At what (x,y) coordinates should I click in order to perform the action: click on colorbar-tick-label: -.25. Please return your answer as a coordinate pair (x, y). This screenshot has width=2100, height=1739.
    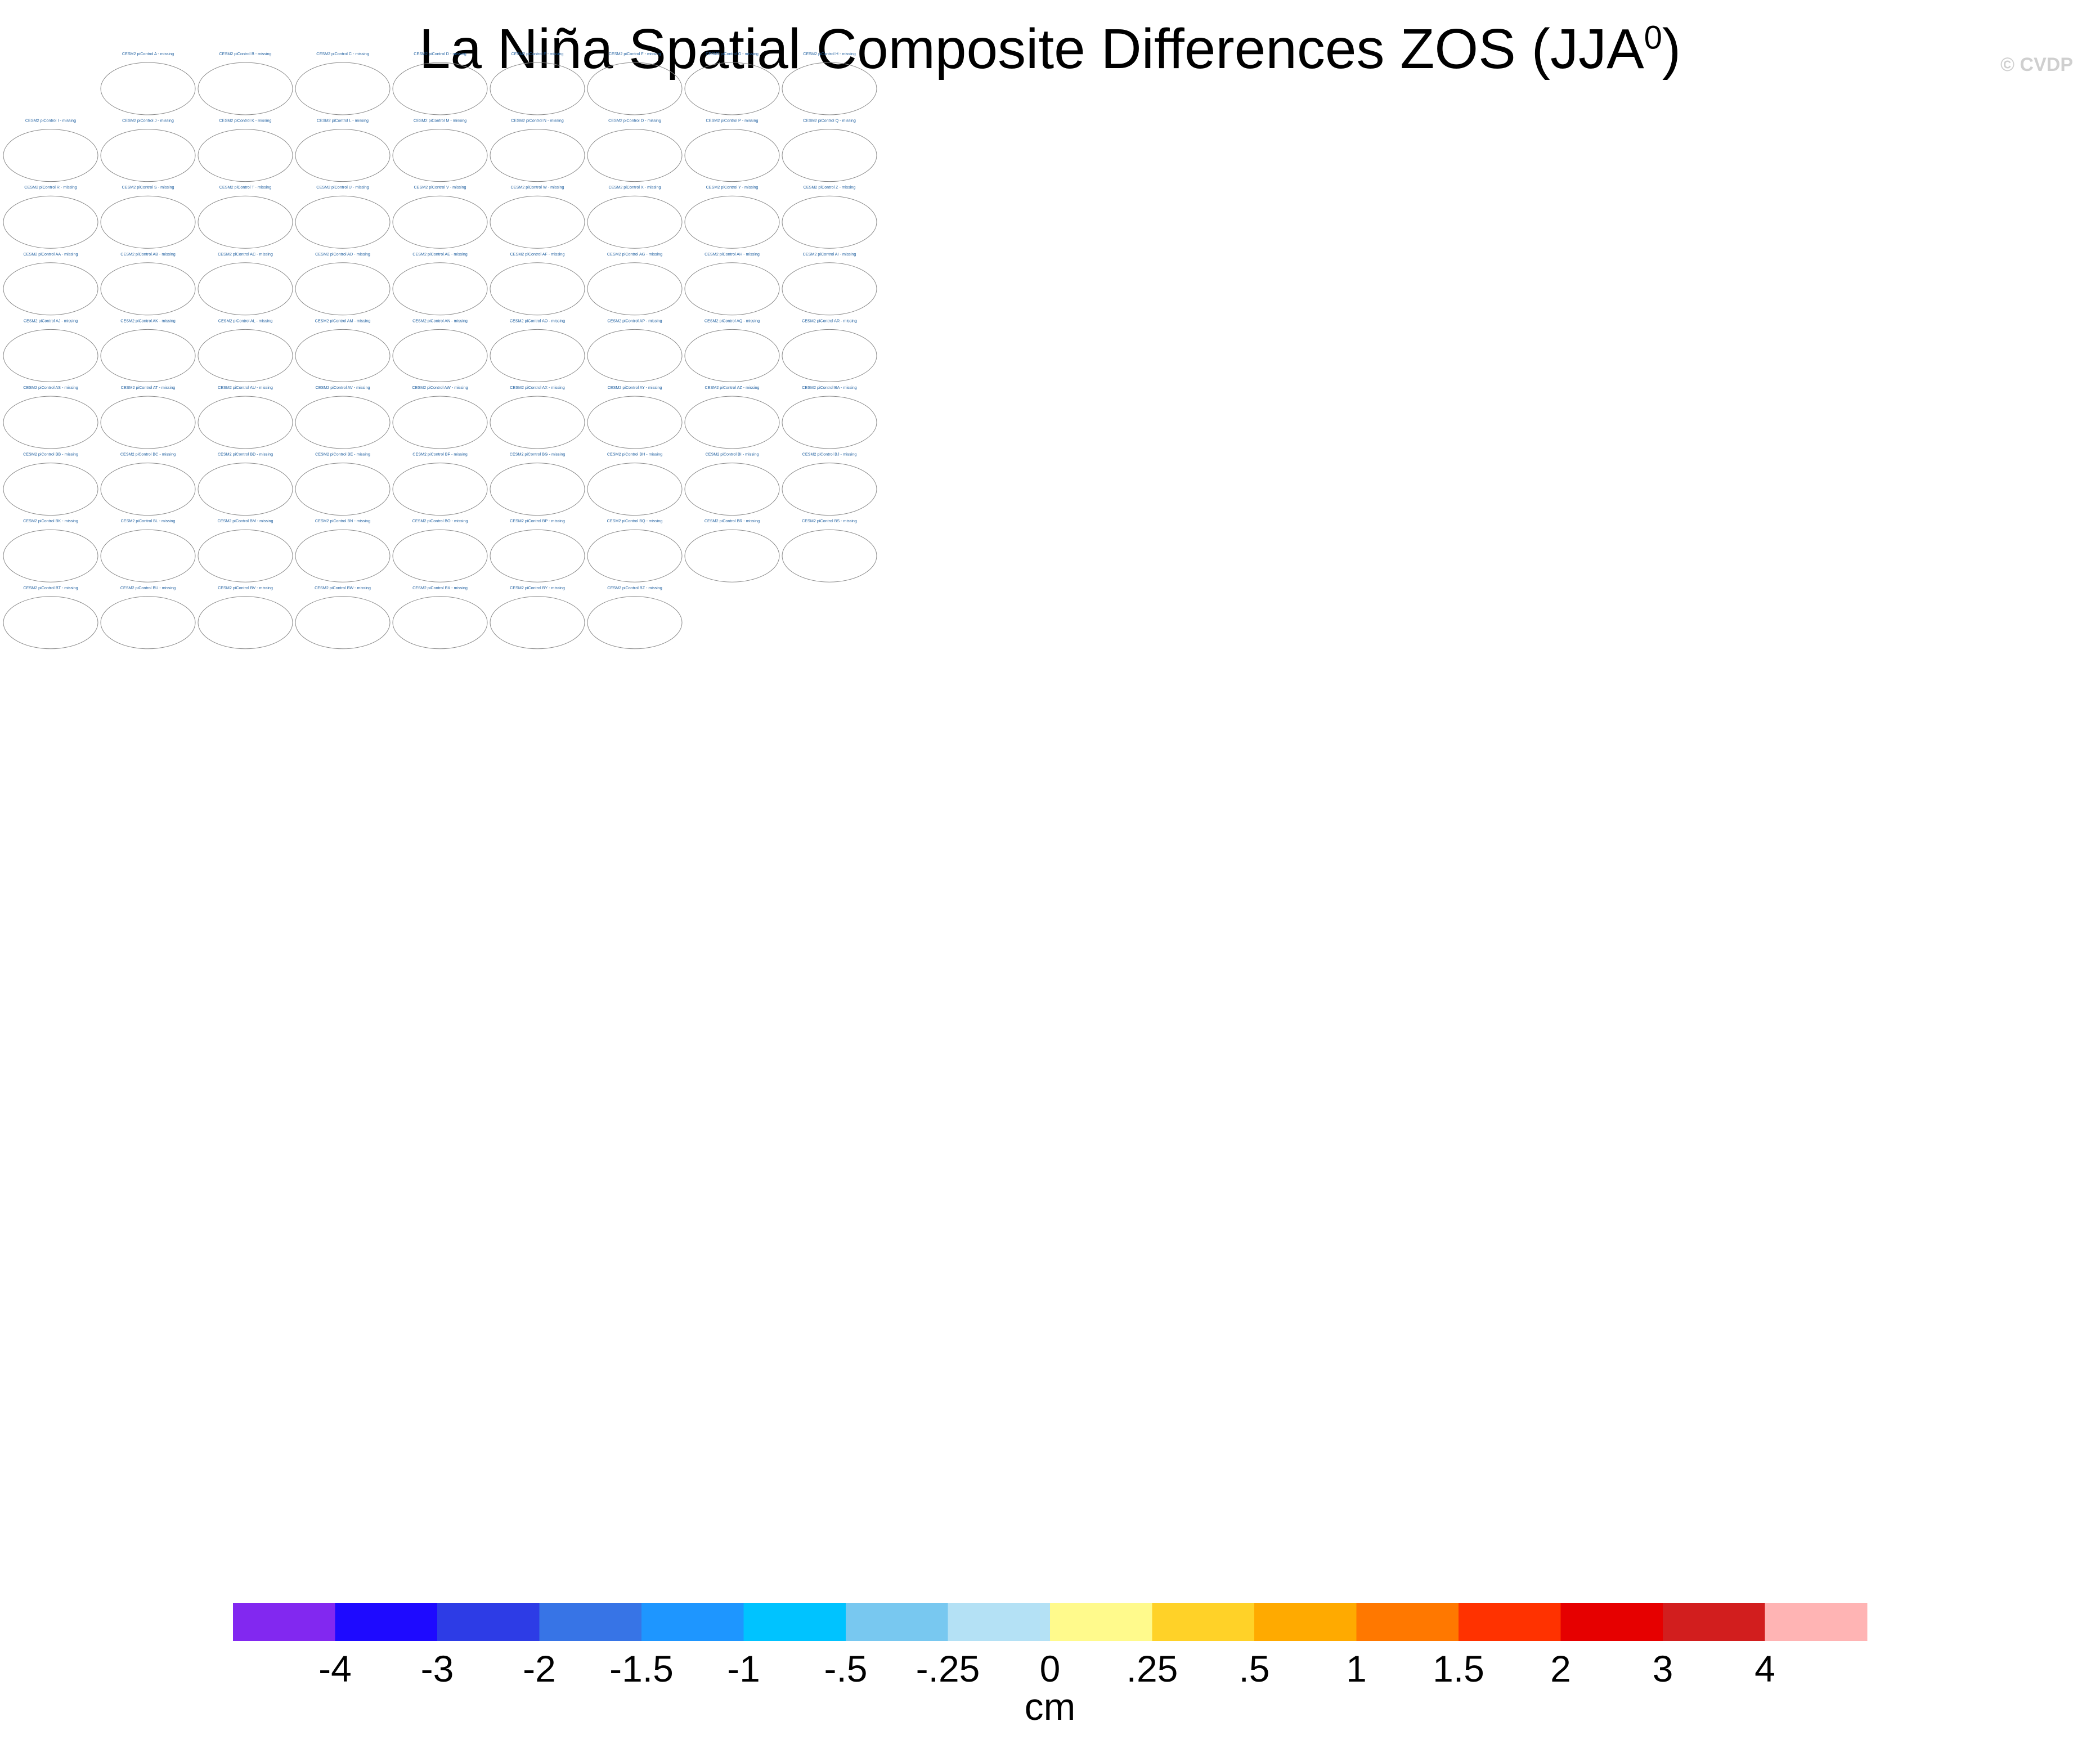
    Looking at the image, I should click on (948, 1668).